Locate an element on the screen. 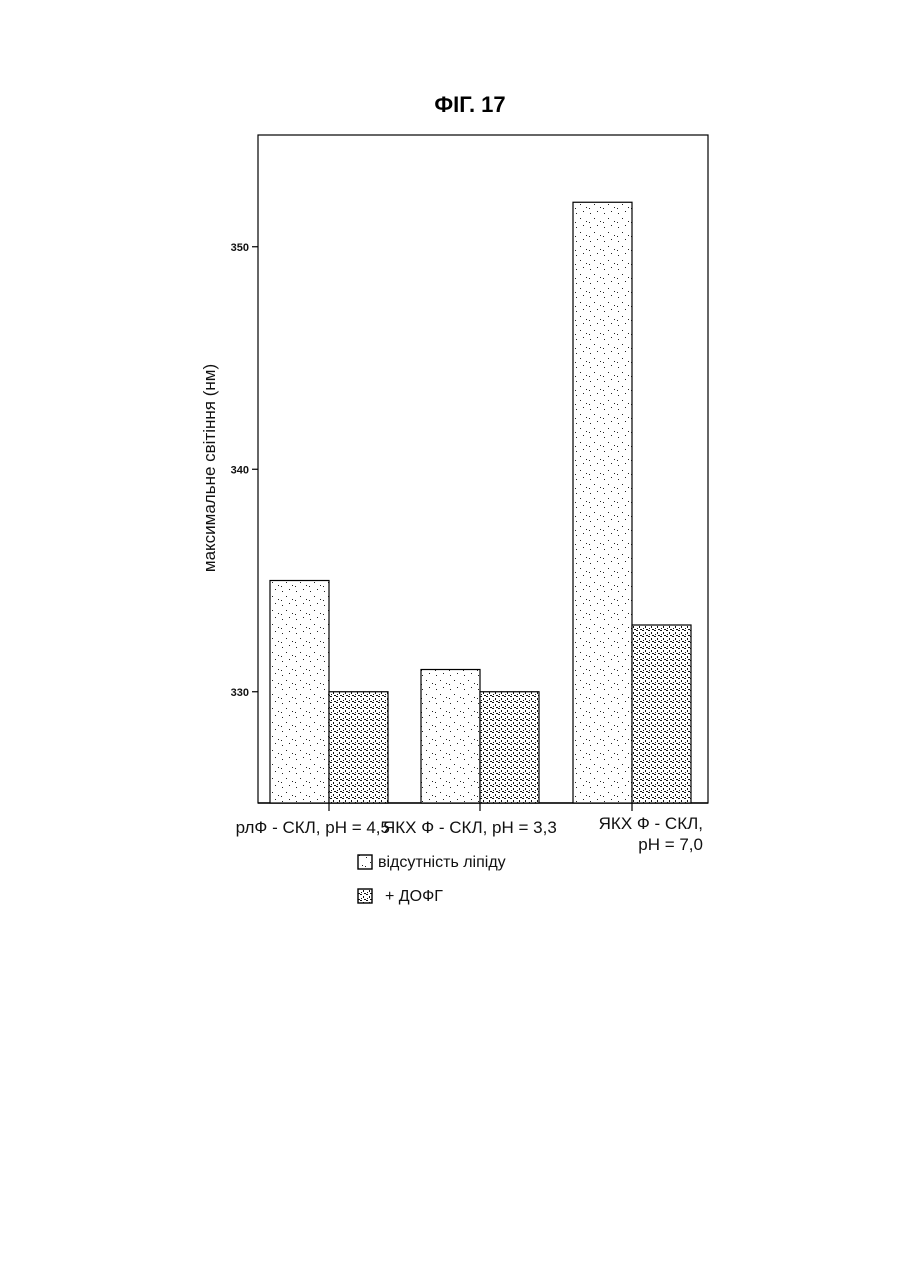 This screenshot has width=900, height=1273. x-ticks is located at coordinates (480, 807).